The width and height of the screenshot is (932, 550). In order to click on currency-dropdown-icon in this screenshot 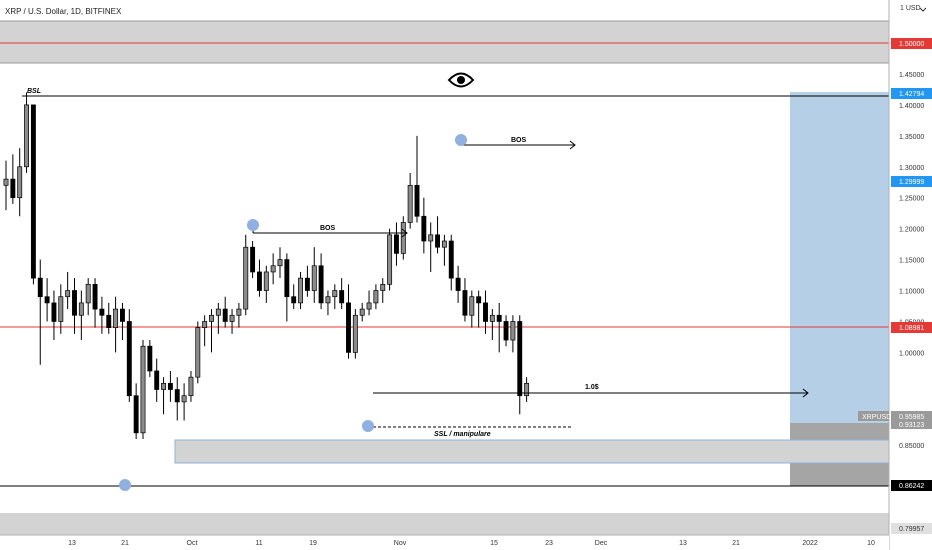, I will do `click(923, 9)`.